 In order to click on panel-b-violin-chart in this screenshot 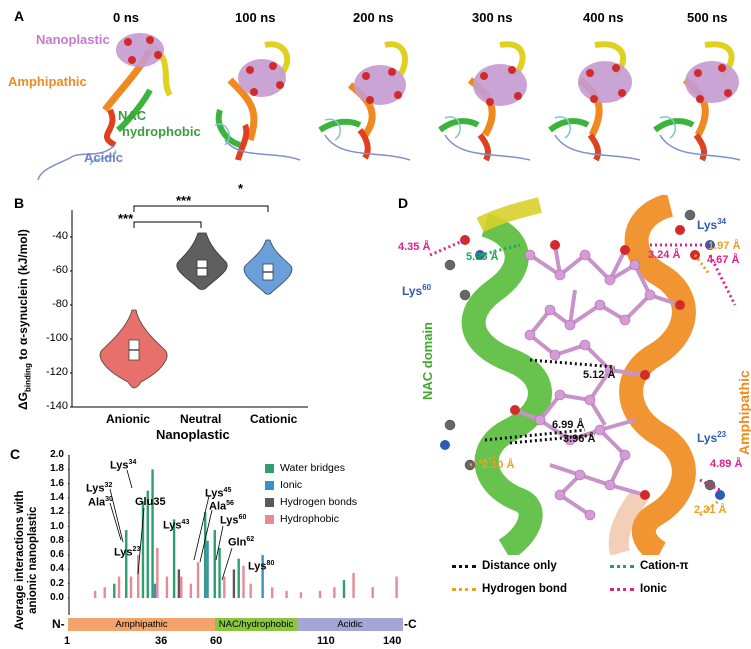, I will do `click(189, 306)`.